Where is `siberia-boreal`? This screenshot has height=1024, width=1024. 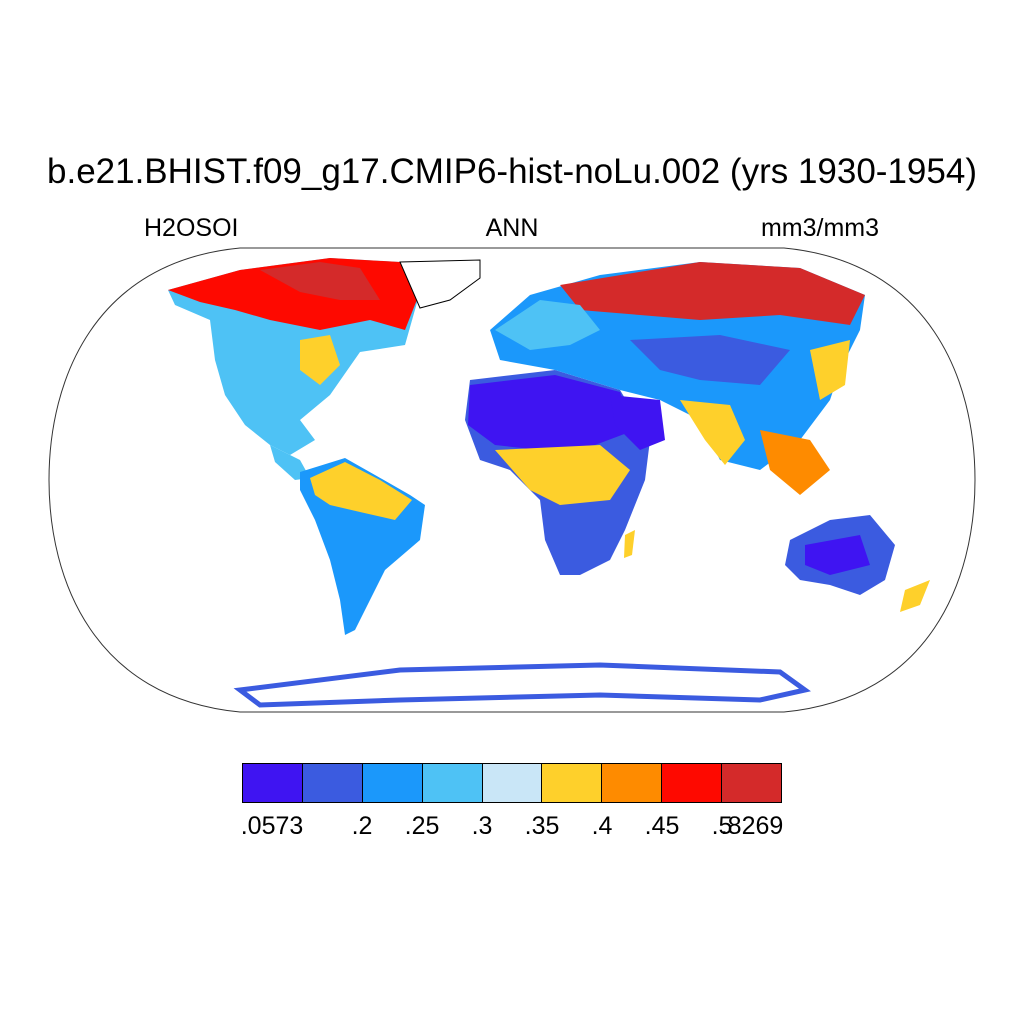
siberia-boreal is located at coordinates (712, 293).